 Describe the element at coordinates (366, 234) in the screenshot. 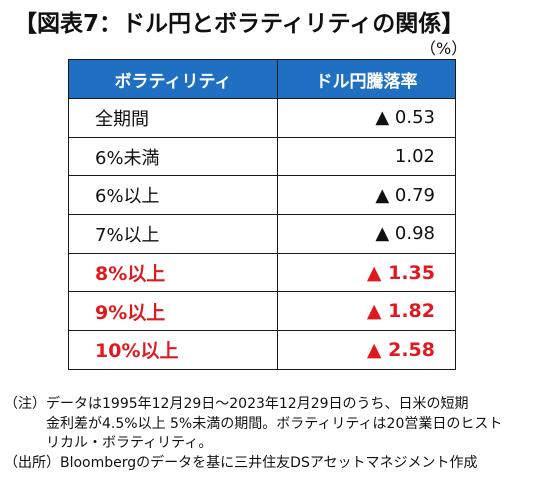

I see `row-value: ▲ 0.98` at that location.